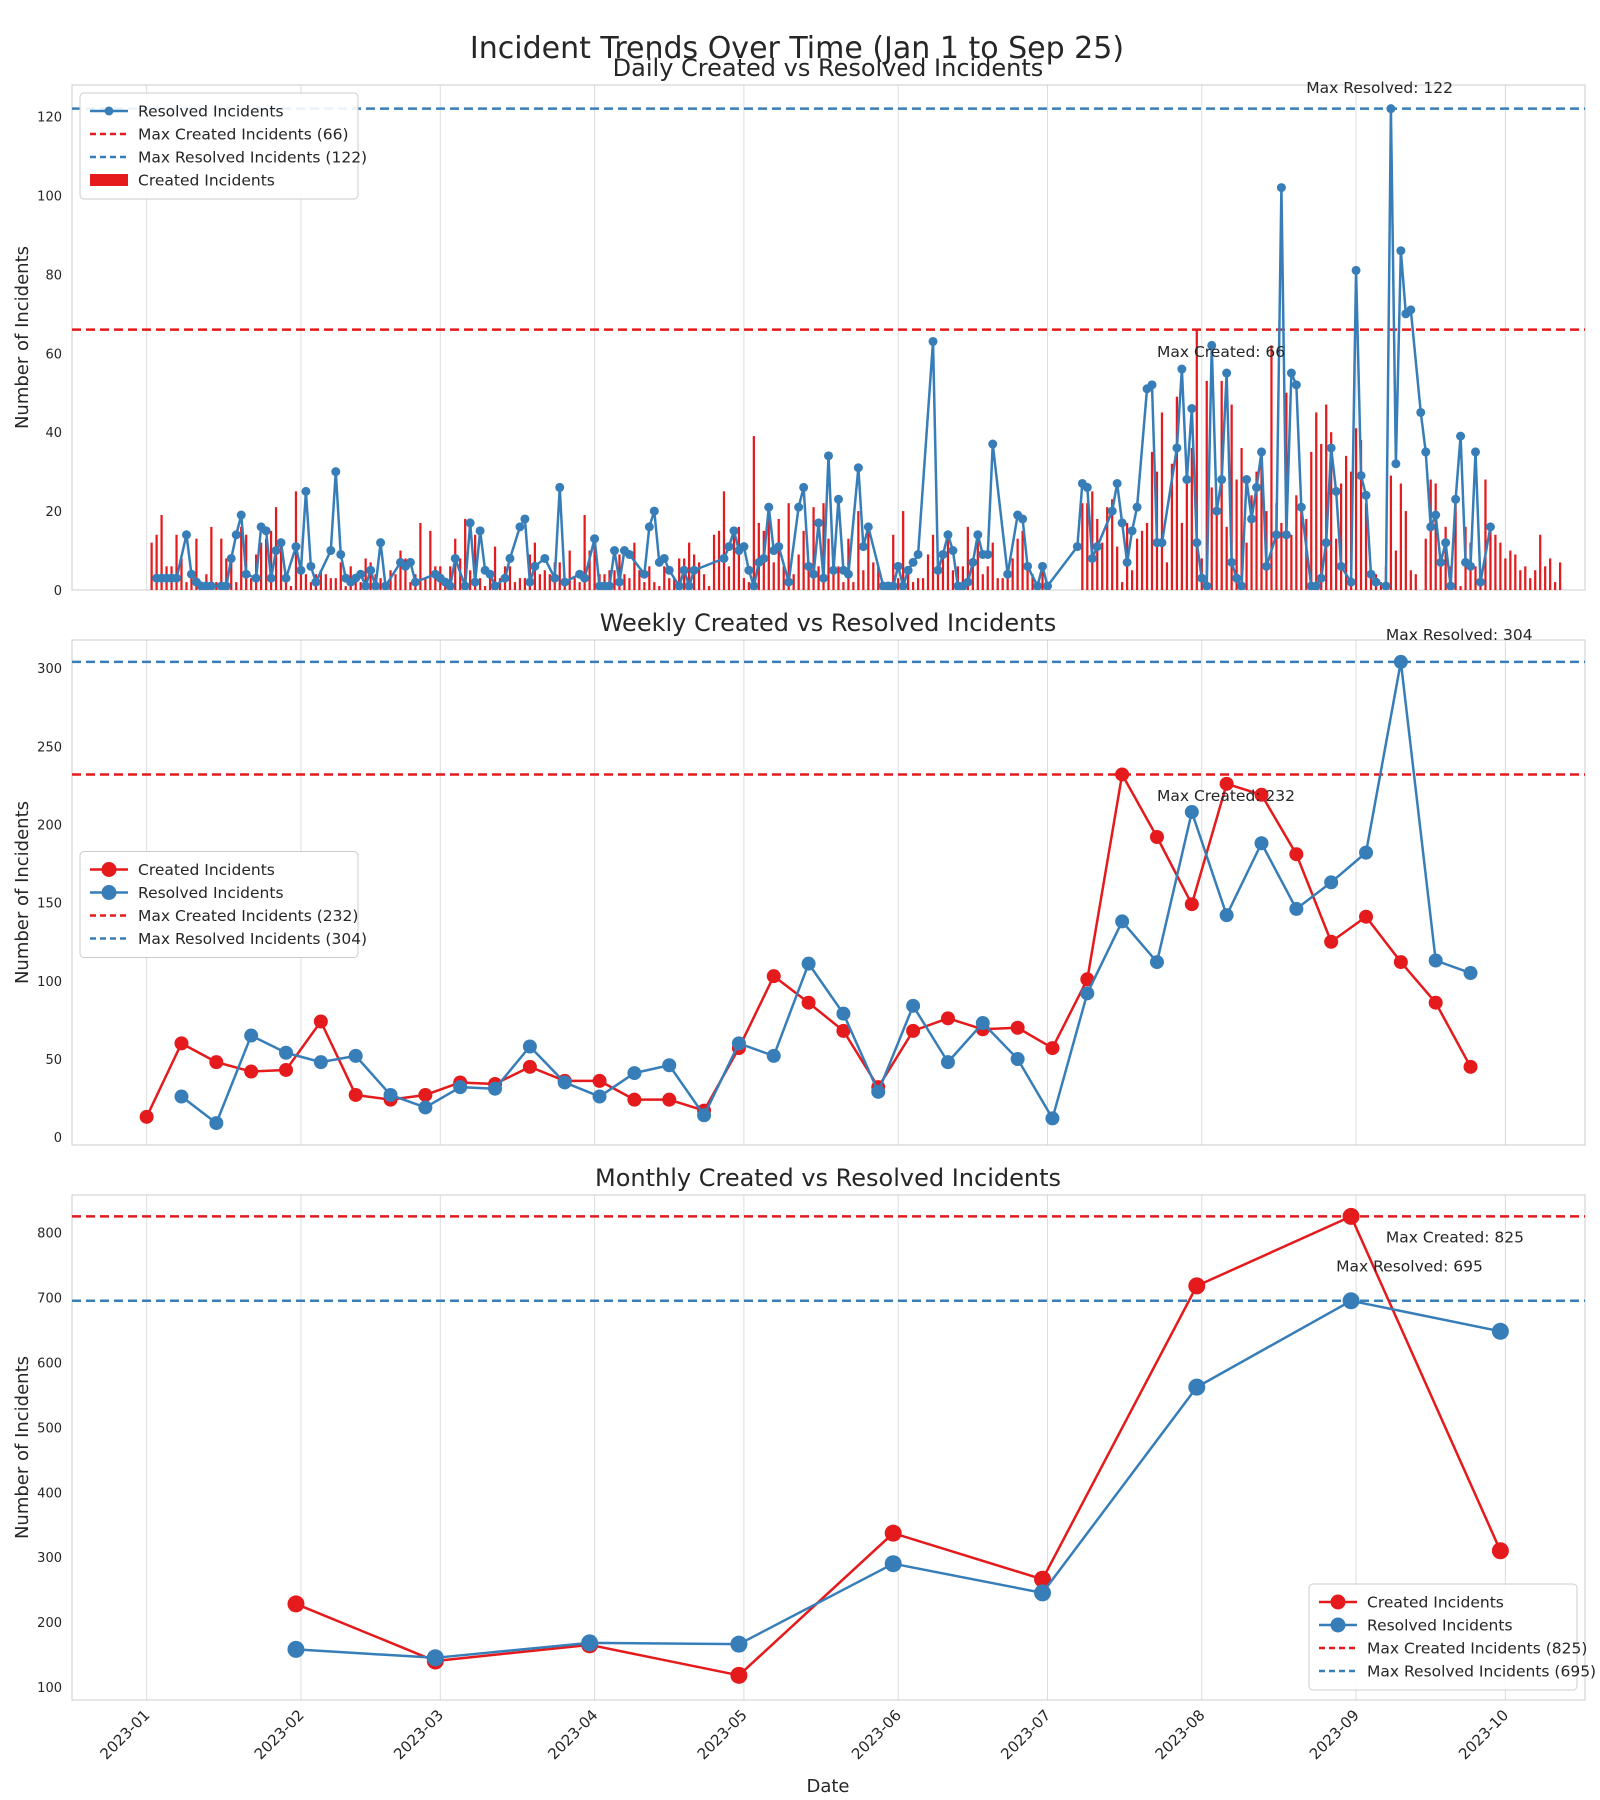 This screenshot has width=1600, height=1800. What do you see at coordinates (49, 1493) in the screenshot?
I see `y-tick-label: 400` at bounding box center [49, 1493].